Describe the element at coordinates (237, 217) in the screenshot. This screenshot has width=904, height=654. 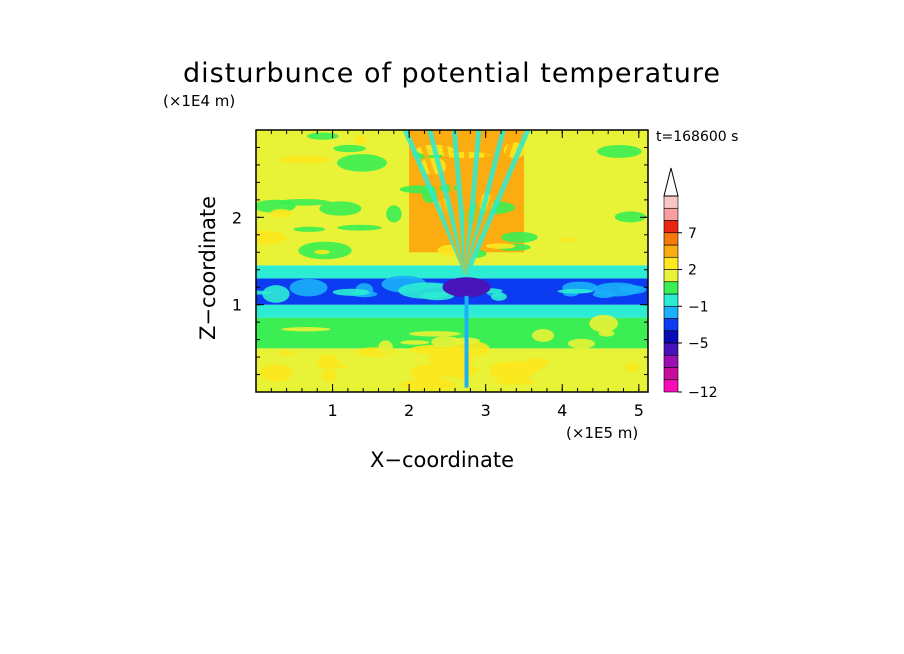
I see `y-tick-label: 2` at that location.